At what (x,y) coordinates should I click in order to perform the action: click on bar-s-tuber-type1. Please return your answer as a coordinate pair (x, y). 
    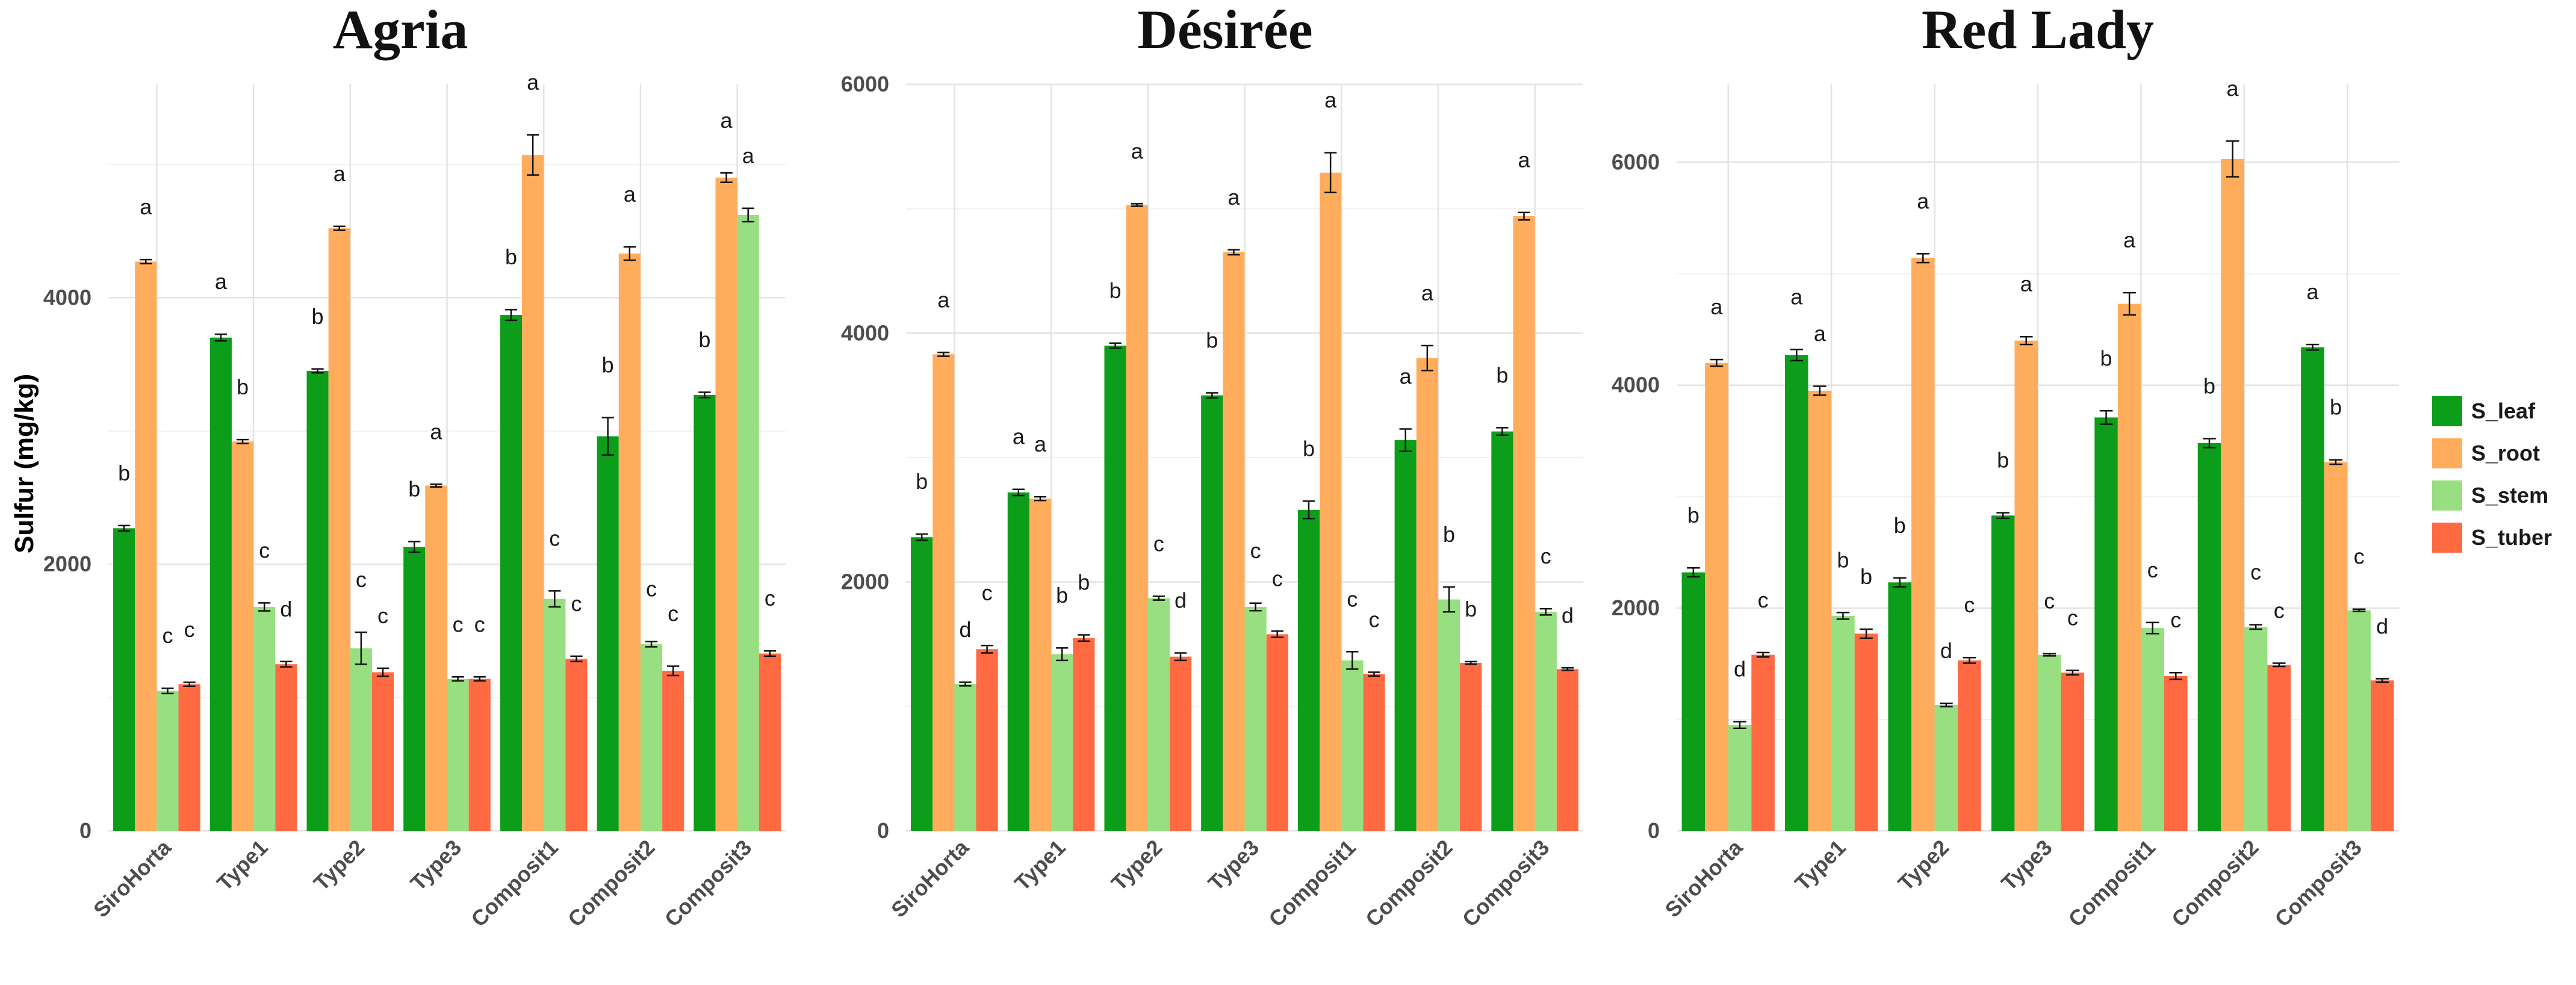
    Looking at the image, I should click on (286, 747).